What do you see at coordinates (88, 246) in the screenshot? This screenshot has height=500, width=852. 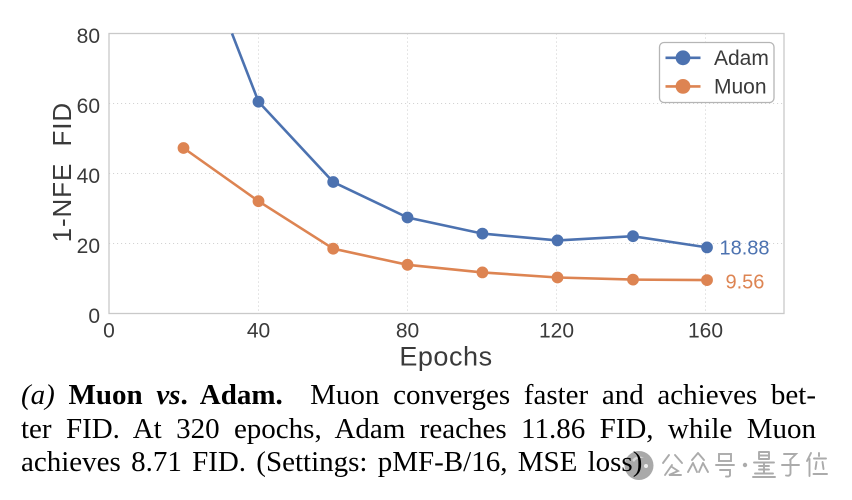 I see `svg-text: 20` at bounding box center [88, 246].